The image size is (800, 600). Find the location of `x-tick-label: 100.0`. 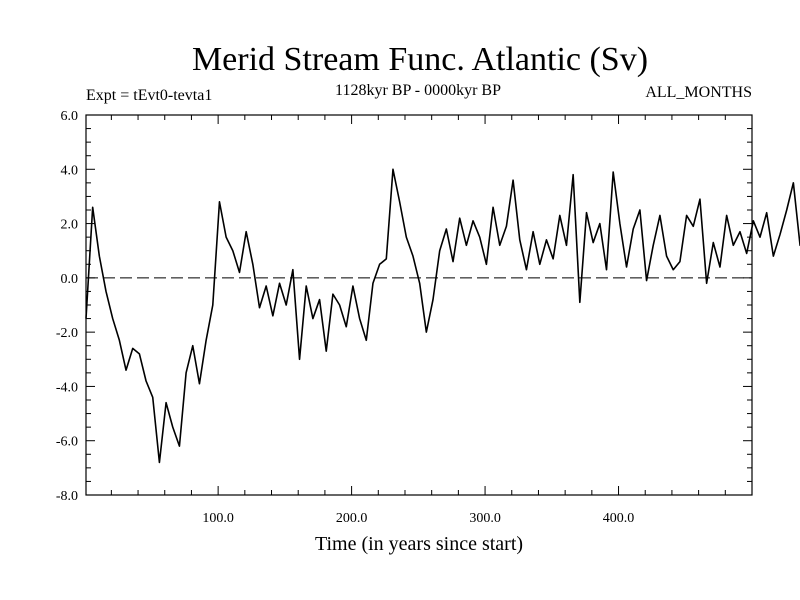

x-tick-label: 100.0 is located at coordinates (218, 518).